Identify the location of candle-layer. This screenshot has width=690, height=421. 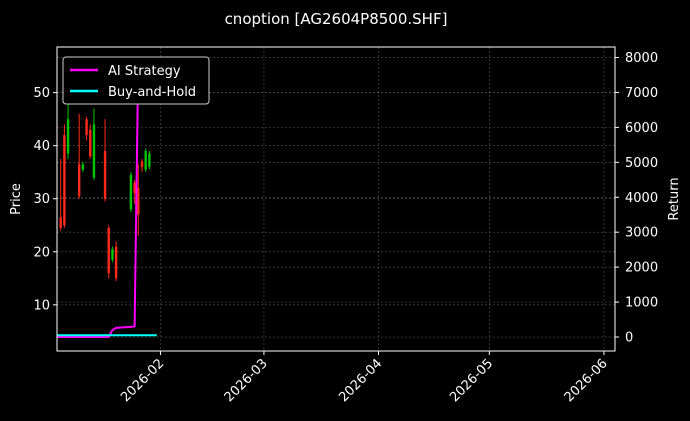
(105, 181).